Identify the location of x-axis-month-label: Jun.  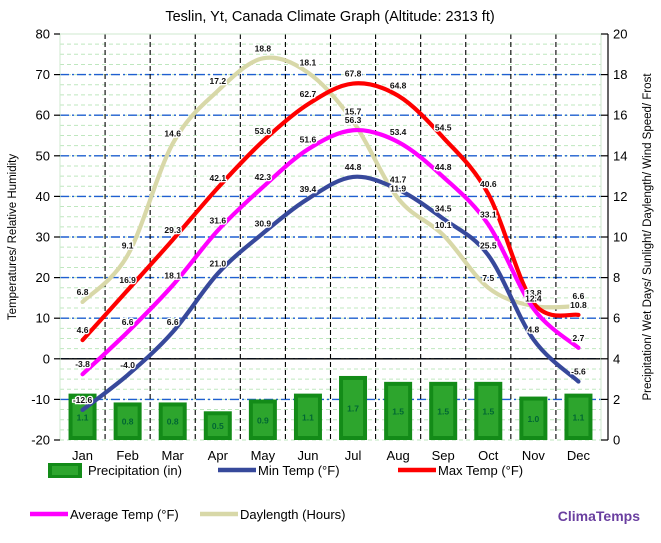
(307, 455).